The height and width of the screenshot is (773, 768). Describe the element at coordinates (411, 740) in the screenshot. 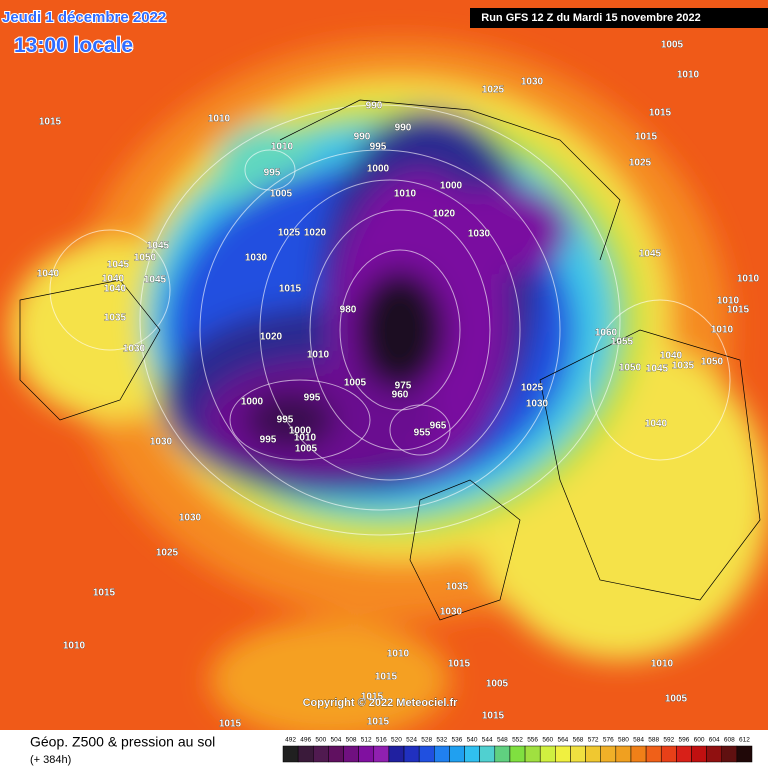

I see `colorbar-label: 524` at that location.